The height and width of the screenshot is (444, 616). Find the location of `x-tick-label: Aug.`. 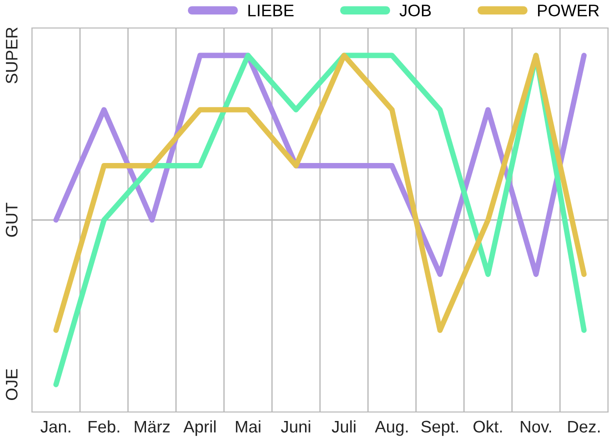

x-tick-label: Aug. is located at coordinates (391, 428).